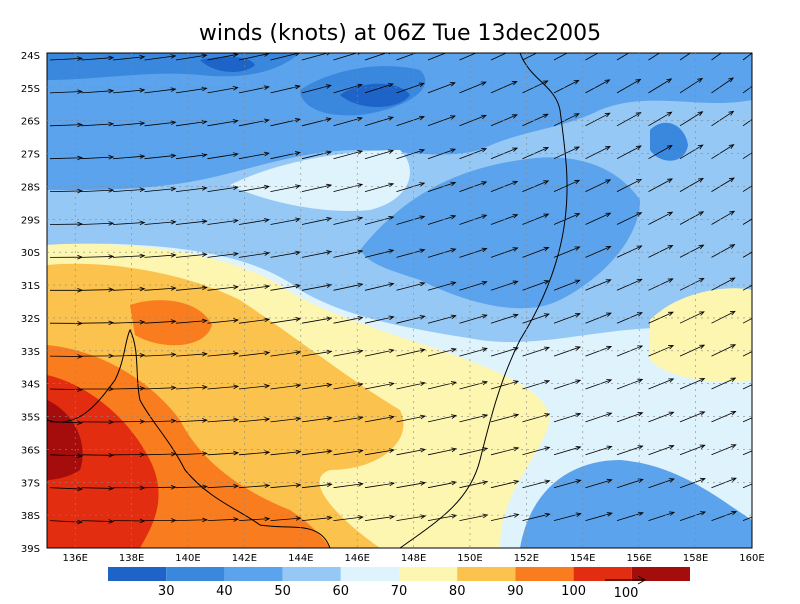 The image size is (800, 604). I want to click on colorbar-label: 80, so click(457, 591).